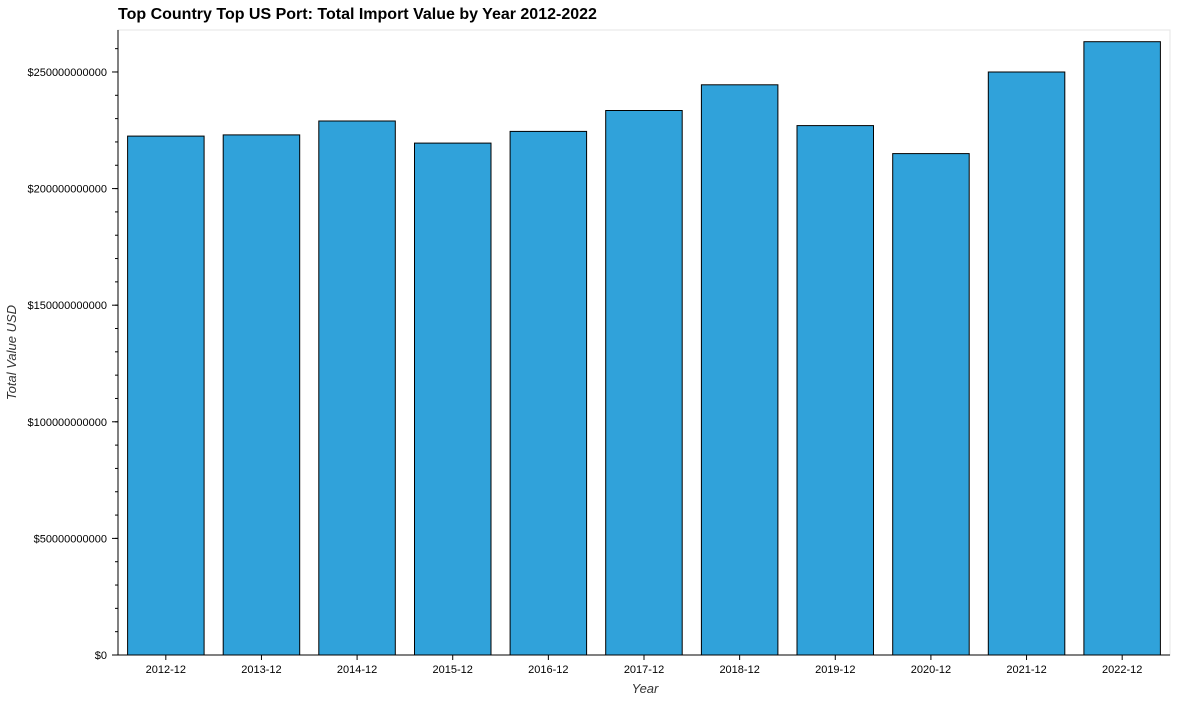 The width and height of the screenshot is (1200, 705). What do you see at coordinates (739, 670) in the screenshot?
I see `x-tick-label: 2018-12` at bounding box center [739, 670].